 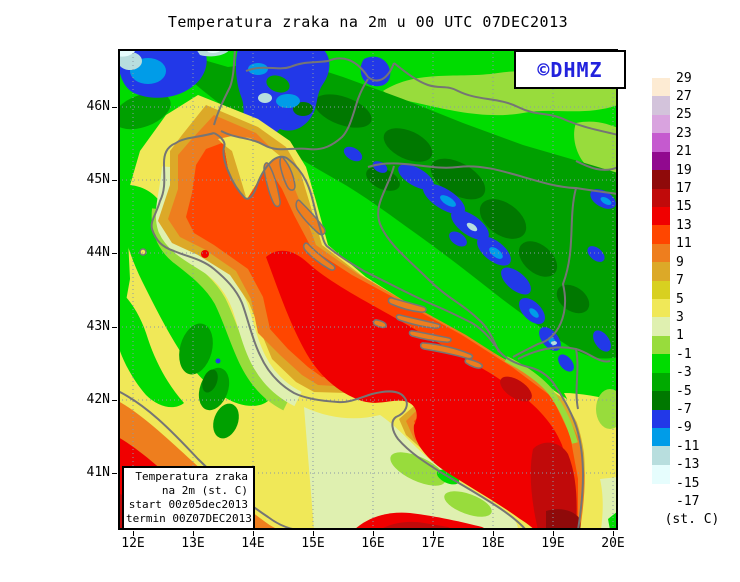 What do you see at coordinates (688, 502) in the screenshot?
I see `colorbar-tick-label: -17` at bounding box center [688, 502].